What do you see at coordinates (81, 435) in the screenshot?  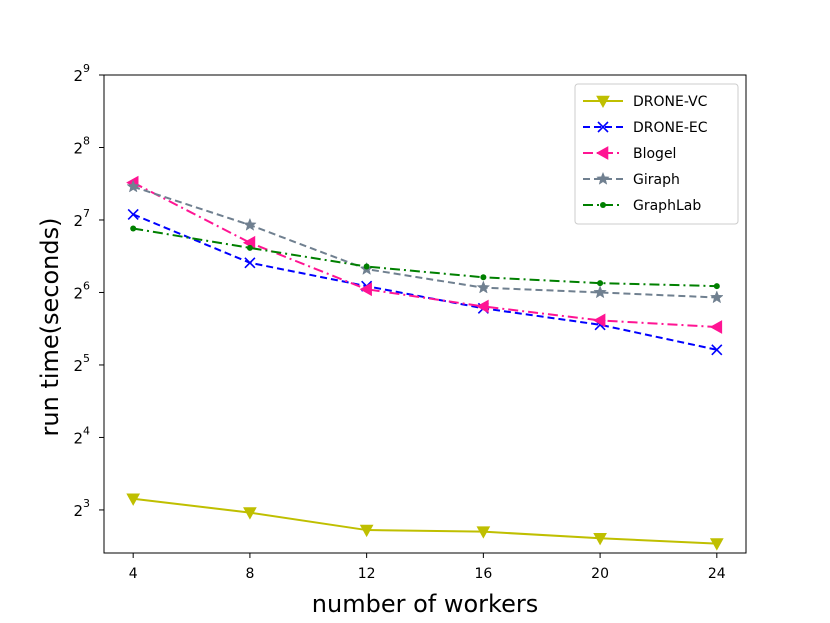 I see `y-tick-label-4: 24` at bounding box center [81, 435].